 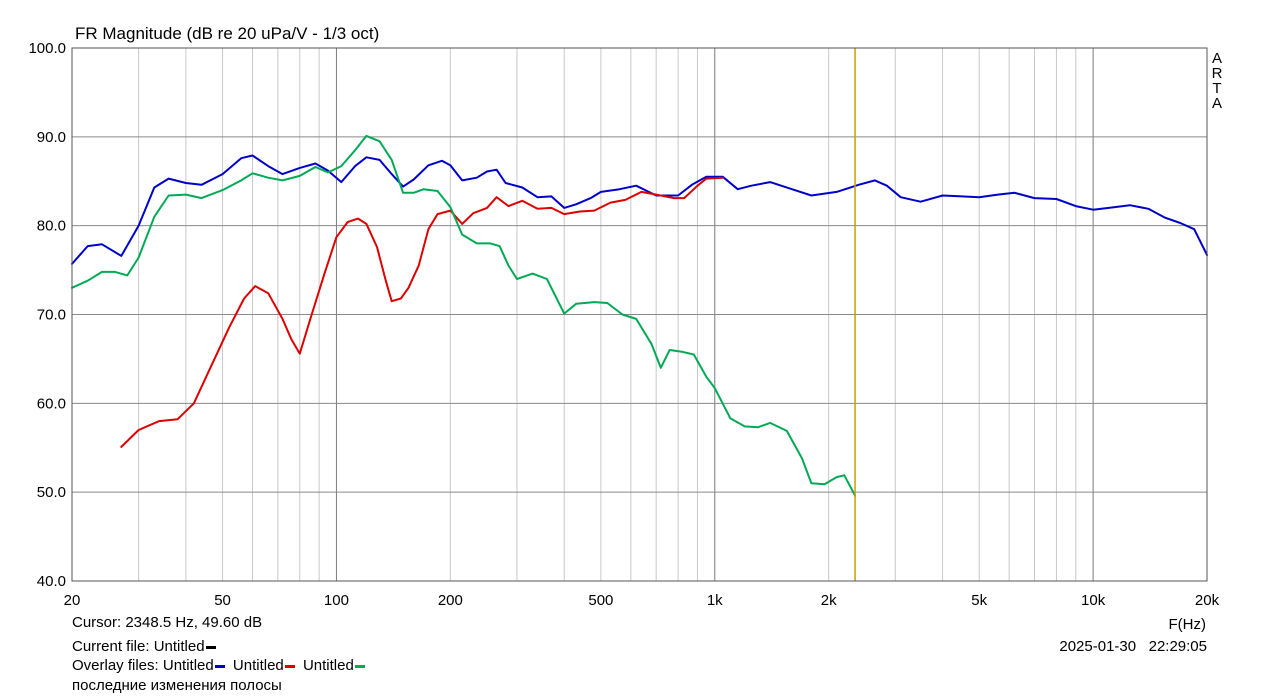 What do you see at coordinates (1216, 88) in the screenshot?
I see `watermark-letter: T` at bounding box center [1216, 88].